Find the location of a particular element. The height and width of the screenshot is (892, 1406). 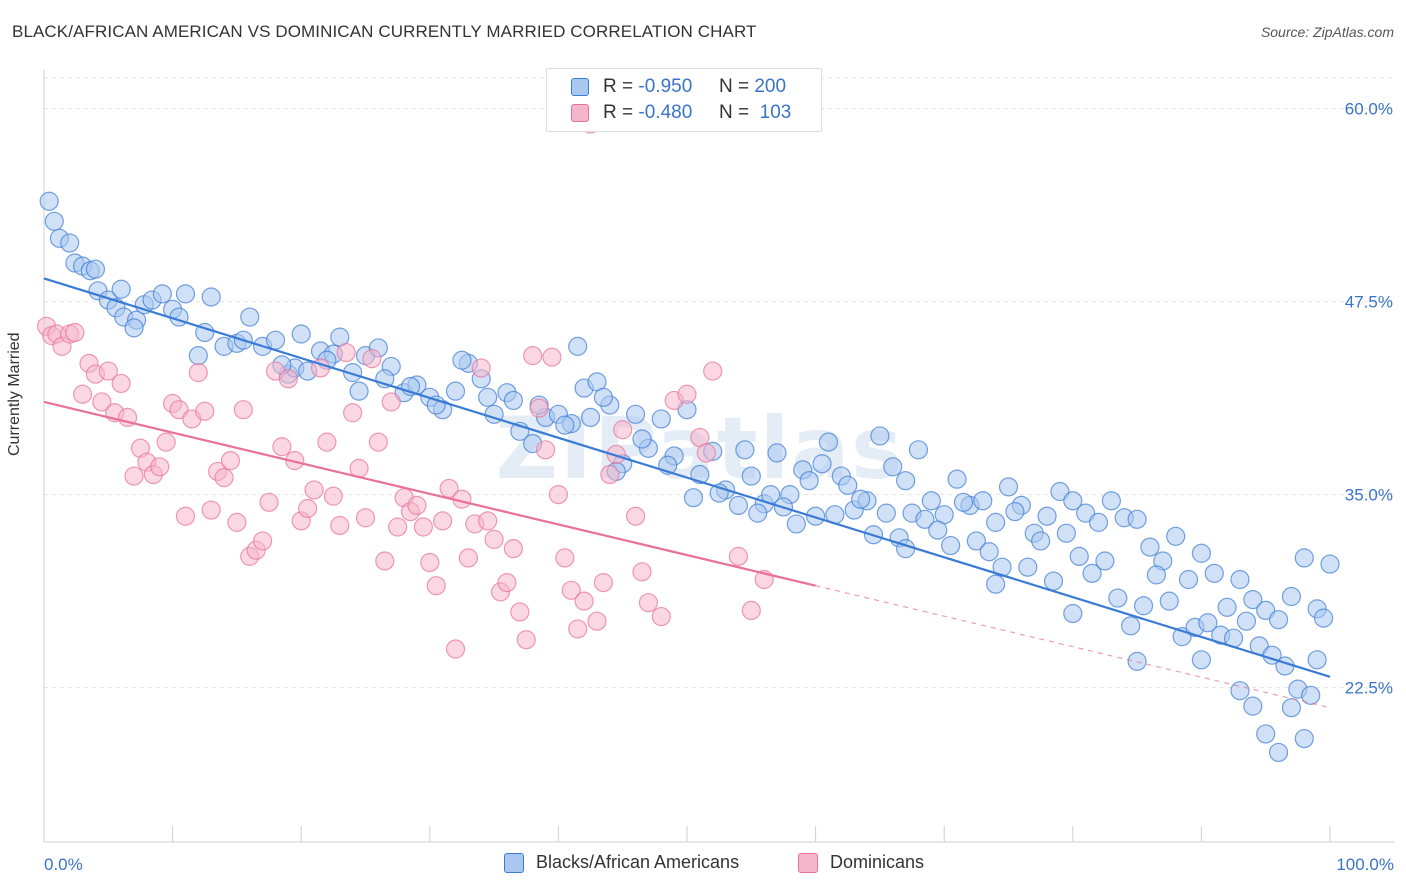

x-tick-label: 100.0% is located at coordinates (1365, 864).